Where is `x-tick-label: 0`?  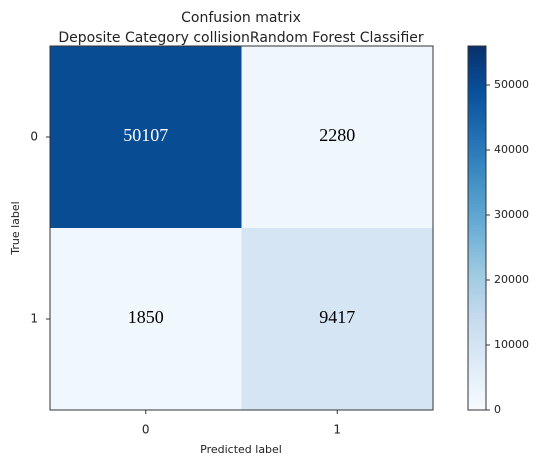 x-tick-label: 0 is located at coordinates (146, 430).